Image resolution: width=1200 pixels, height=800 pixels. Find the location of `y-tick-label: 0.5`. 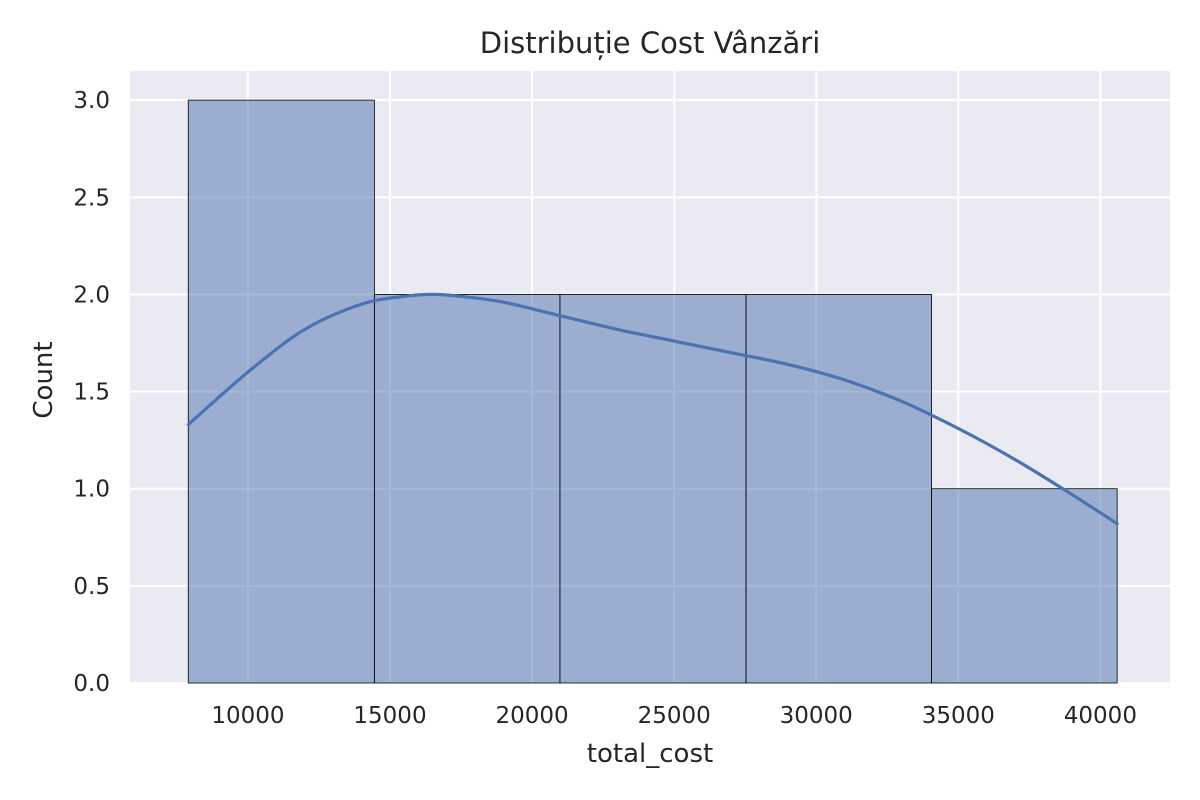

y-tick-label: 0.5 is located at coordinates (91, 587).